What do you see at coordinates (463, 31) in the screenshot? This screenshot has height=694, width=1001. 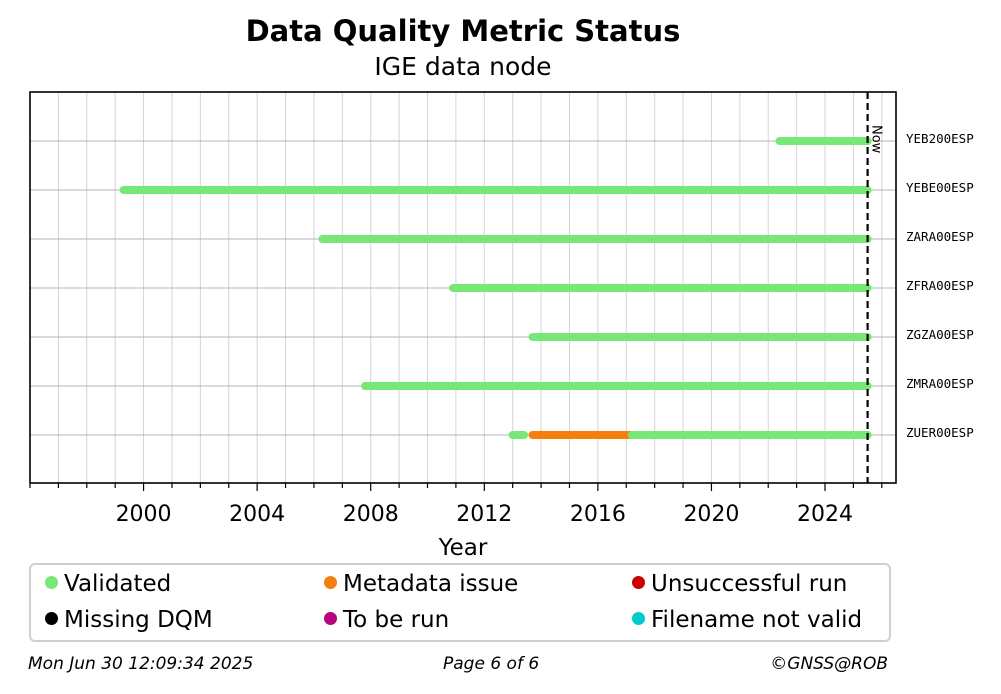 I see `chart-title: Data Quality Metric Status` at bounding box center [463, 31].